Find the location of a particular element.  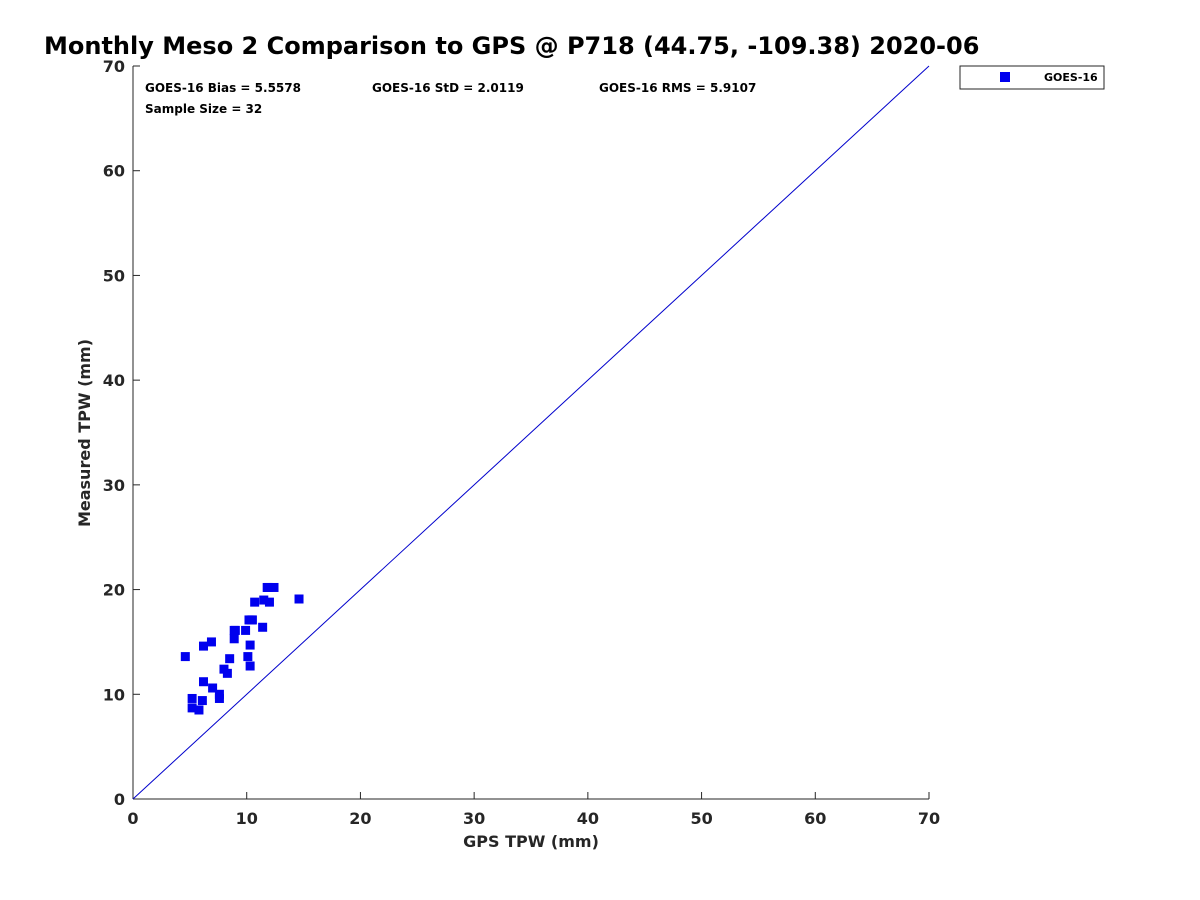

x-axis-ticks: 0 10 20 30 40 50 60 70 is located at coordinates (533, 810).